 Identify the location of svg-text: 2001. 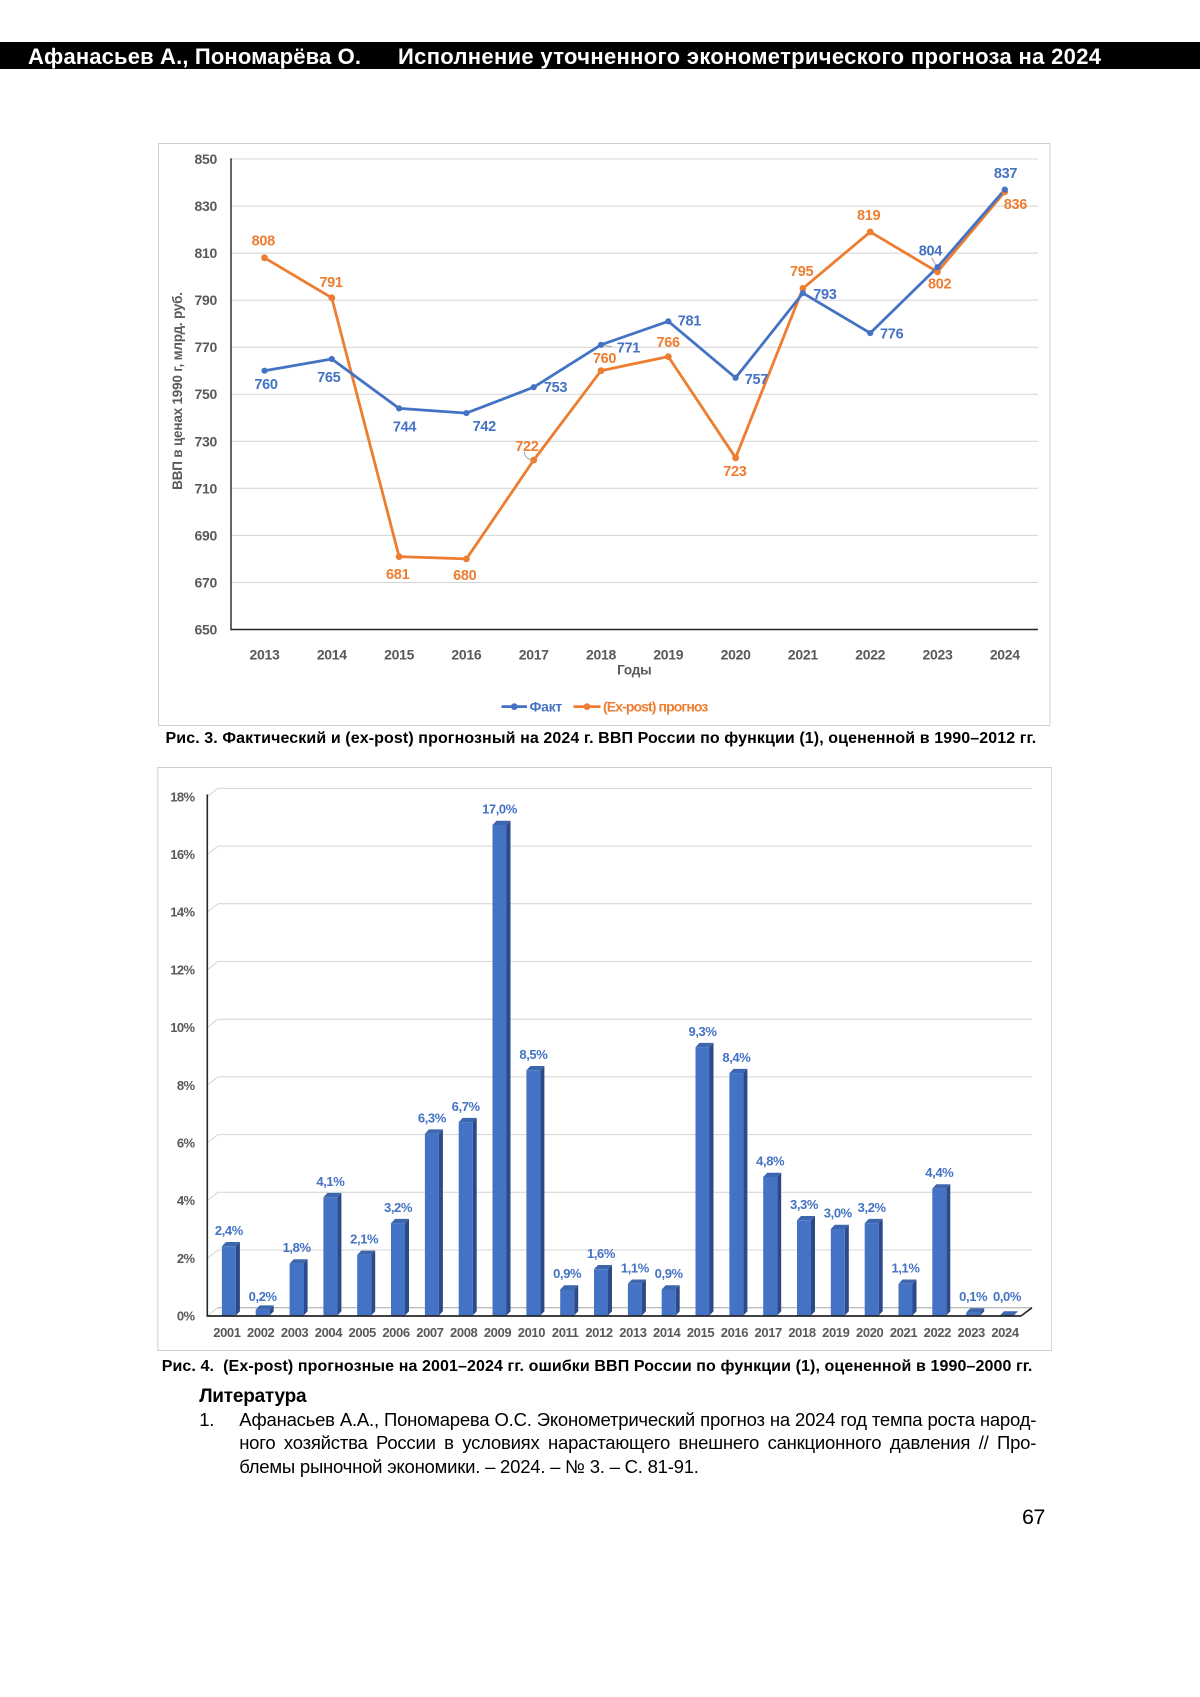
(226, 1332).